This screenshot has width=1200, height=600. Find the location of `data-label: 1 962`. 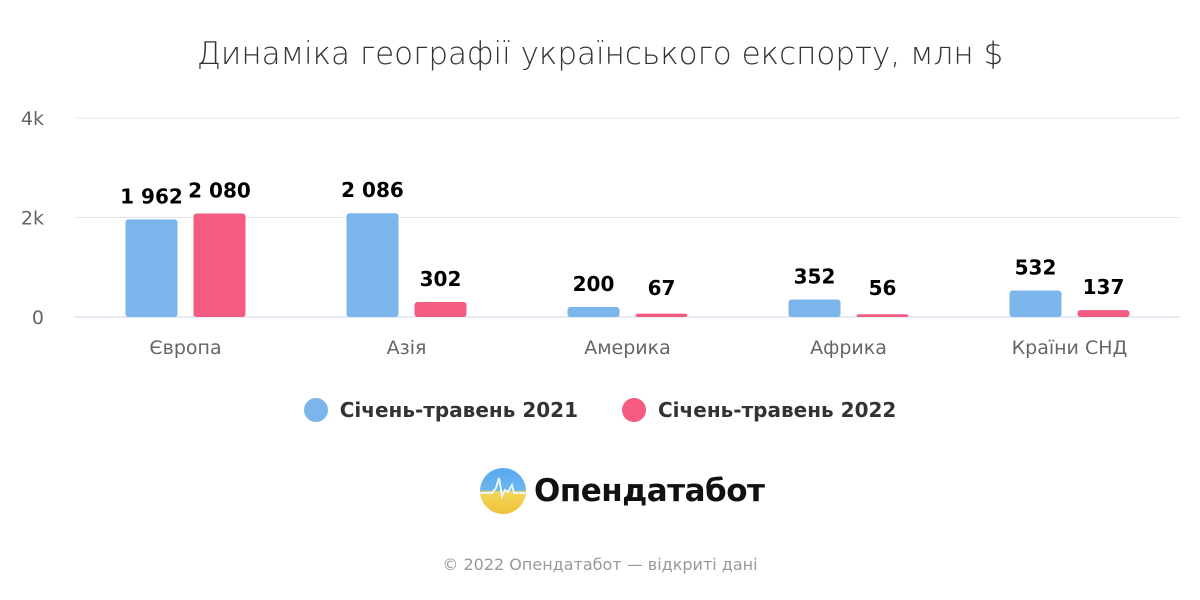

data-label: 1 962 is located at coordinates (151, 196).